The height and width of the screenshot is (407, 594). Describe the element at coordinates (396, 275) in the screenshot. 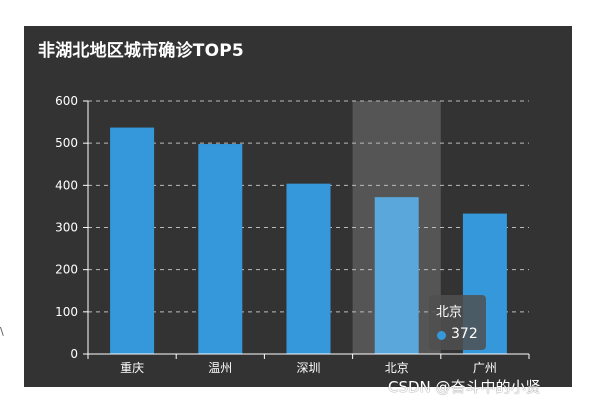

I see `bar-北京` at that location.